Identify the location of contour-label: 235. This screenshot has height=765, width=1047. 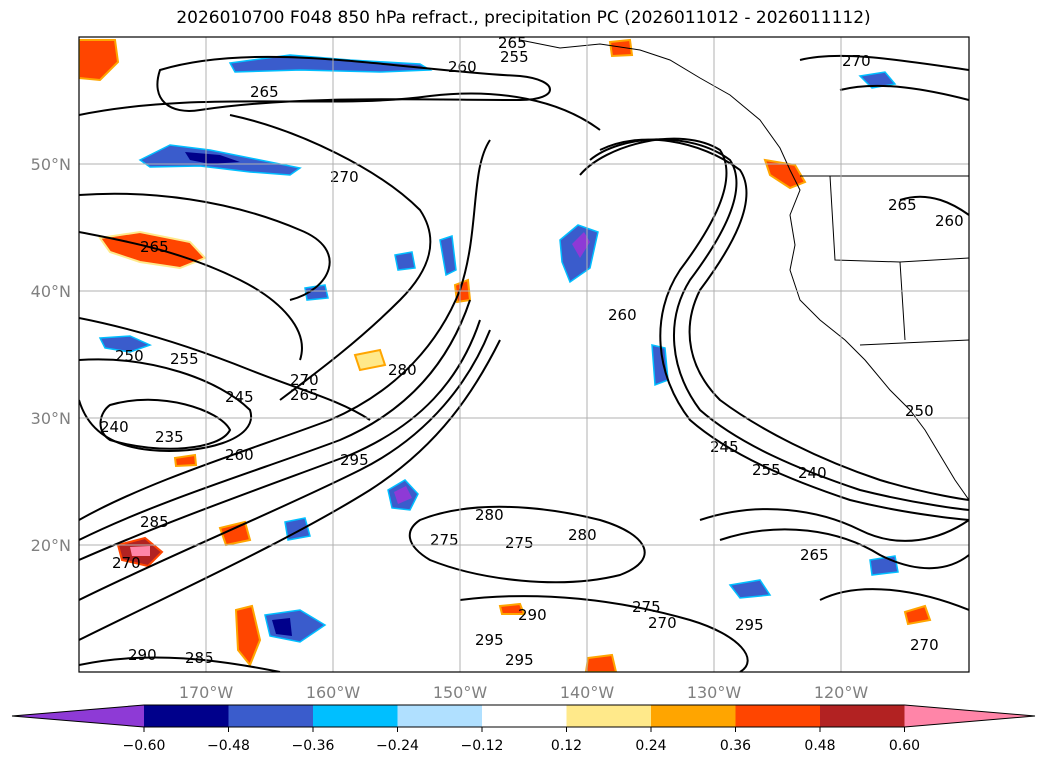
(169, 437).